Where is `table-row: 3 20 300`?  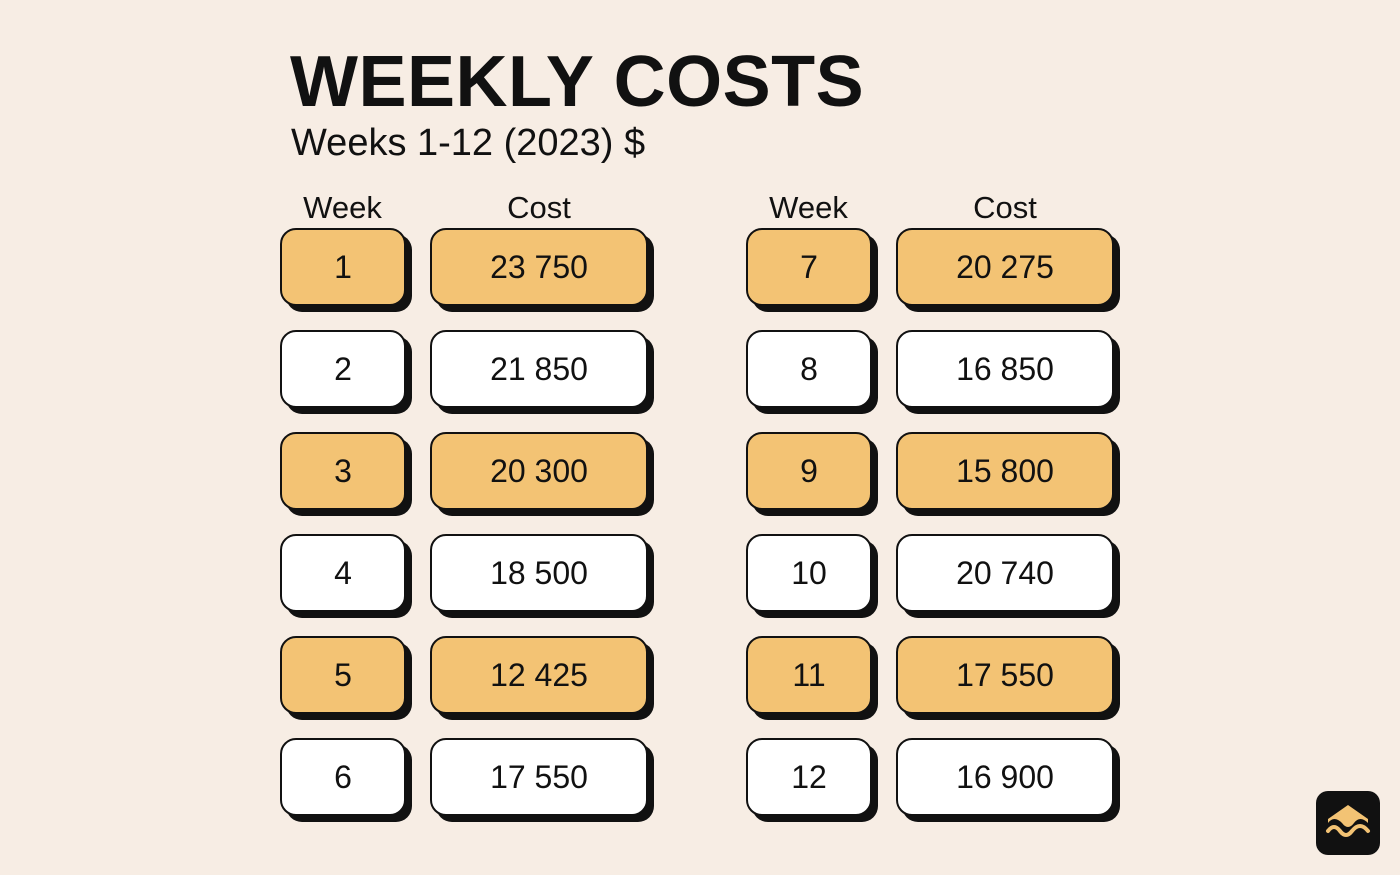 table-row: 3 20 300 is located at coordinates (464, 473).